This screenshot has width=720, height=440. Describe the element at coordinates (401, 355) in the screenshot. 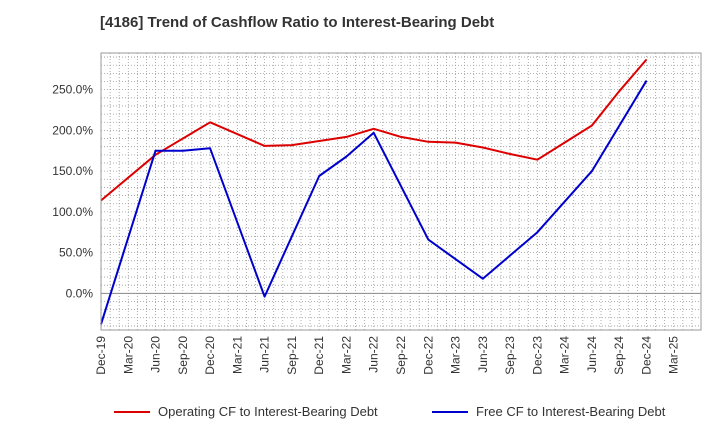

I see `x-tick-label: Sep-22` at that location.